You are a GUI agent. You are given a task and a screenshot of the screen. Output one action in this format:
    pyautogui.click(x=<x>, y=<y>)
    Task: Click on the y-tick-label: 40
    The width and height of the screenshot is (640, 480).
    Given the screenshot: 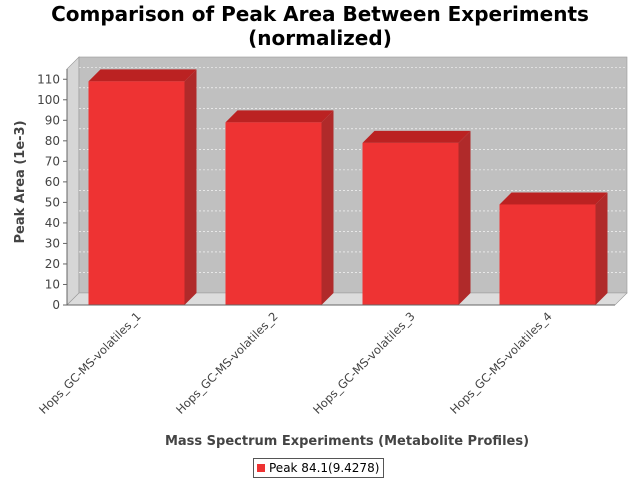 What is the action you would take?
    pyautogui.click(x=52, y=223)
    